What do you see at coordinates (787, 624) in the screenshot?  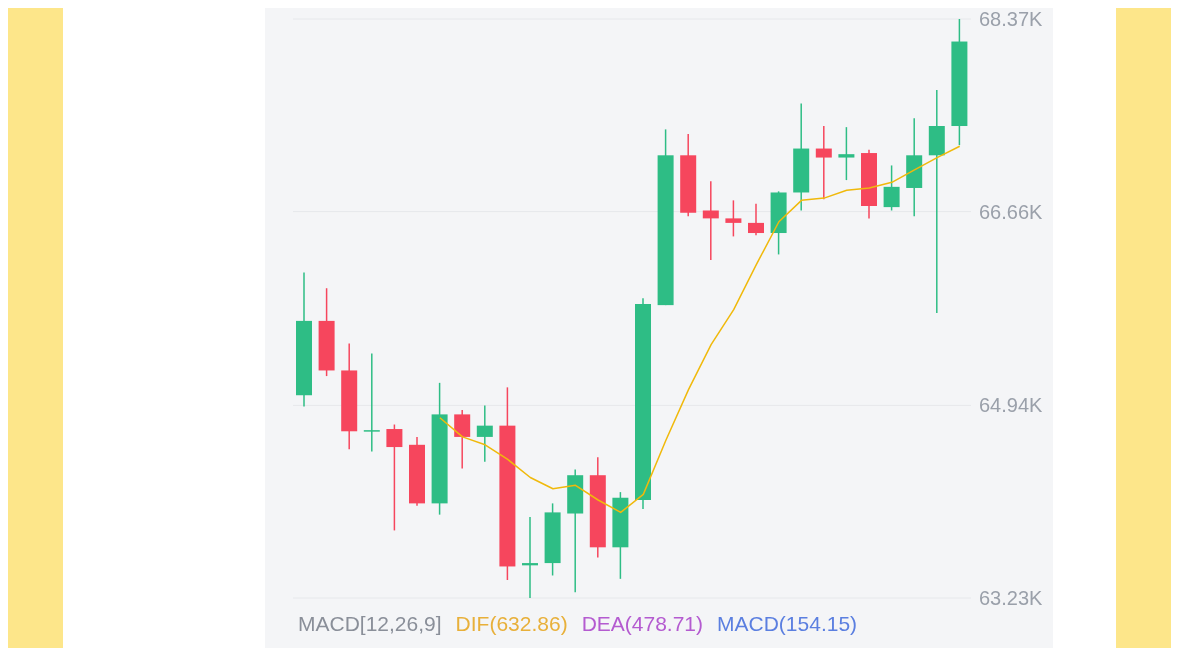 I see `text: MACD(154.15)` at bounding box center [787, 624].